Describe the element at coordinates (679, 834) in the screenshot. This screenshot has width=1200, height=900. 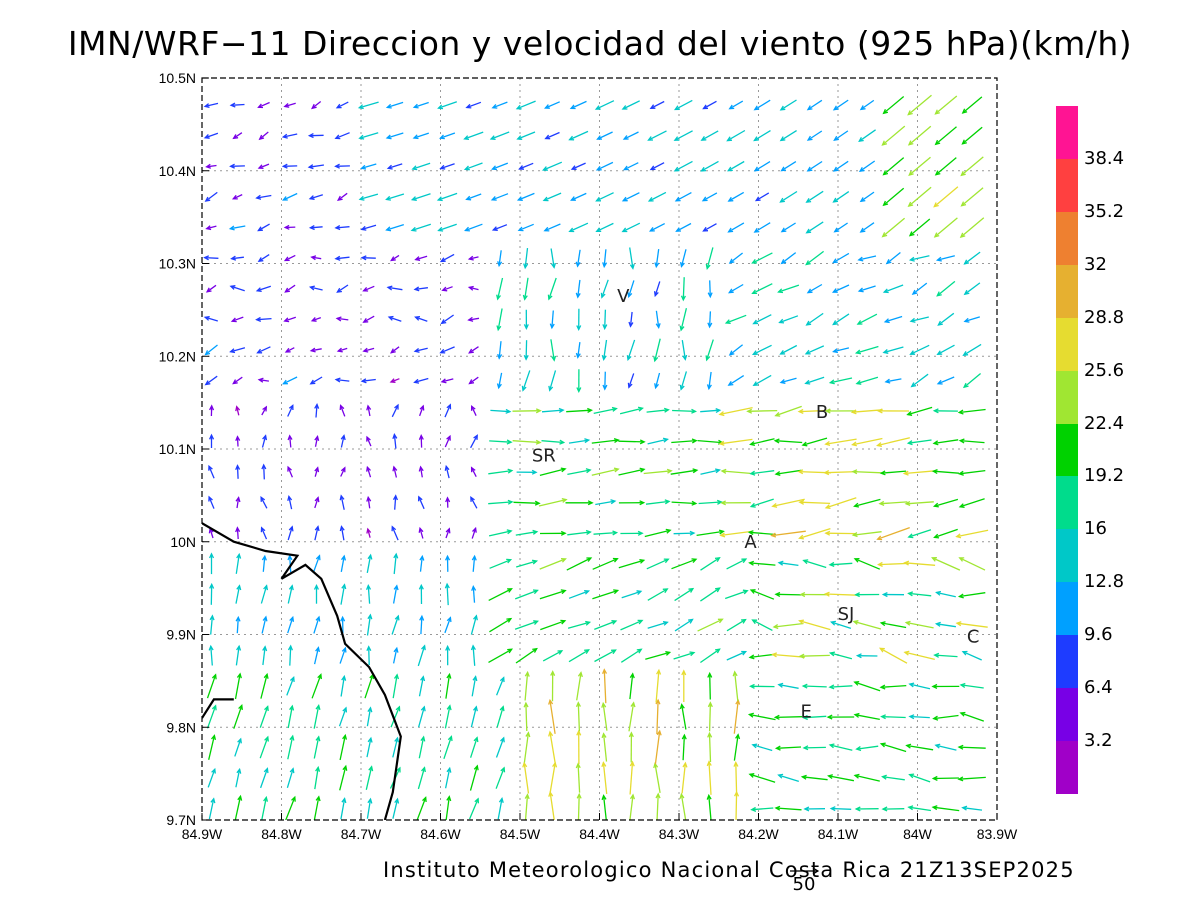
I see `x-tick-label: 84.3W` at that location.